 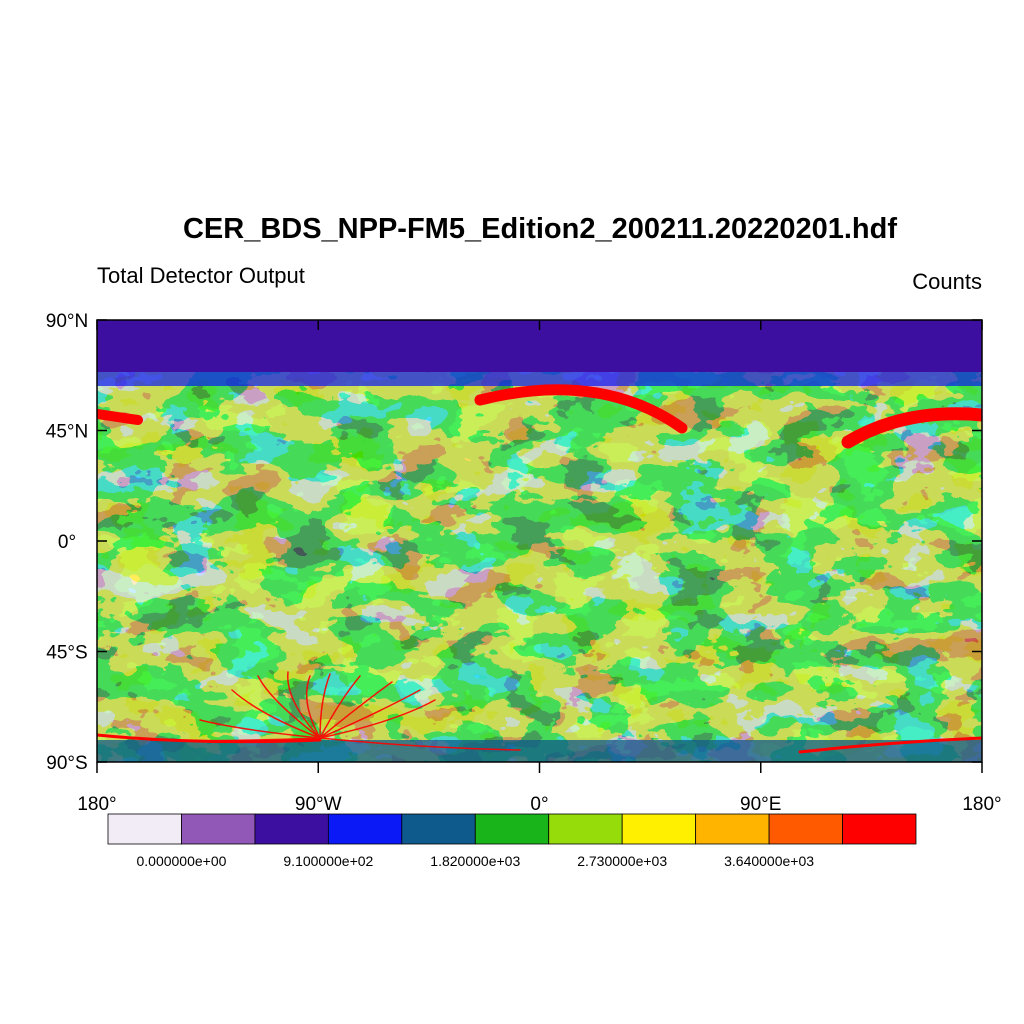 What do you see at coordinates (67, 432) in the screenshot?
I see `lat-tick-label: 45°N` at bounding box center [67, 432].